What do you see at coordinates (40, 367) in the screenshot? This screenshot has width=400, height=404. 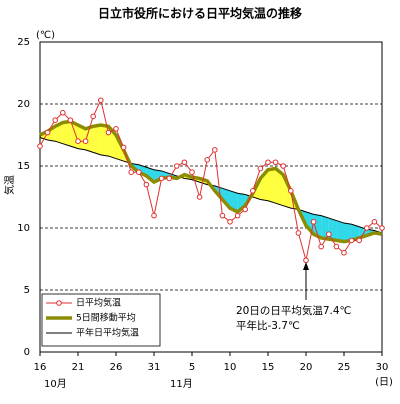 I see `x-tick-label: 16` at bounding box center [40, 367].